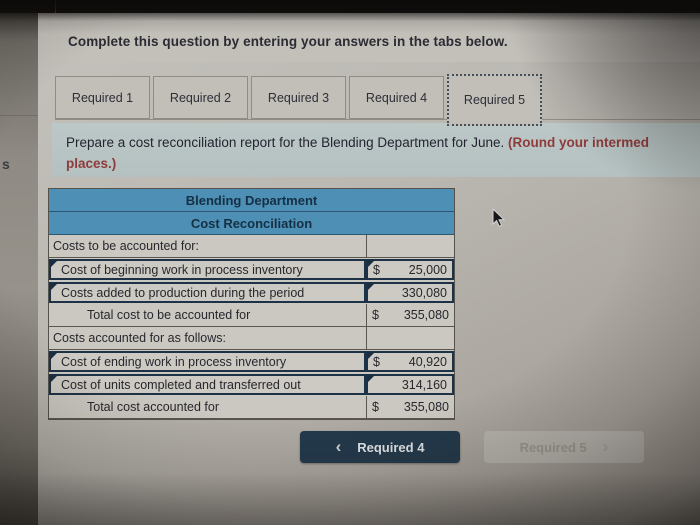 The image size is (700, 525). I want to click on next-required-button-disabled: Required 5 ›, so click(564, 447).